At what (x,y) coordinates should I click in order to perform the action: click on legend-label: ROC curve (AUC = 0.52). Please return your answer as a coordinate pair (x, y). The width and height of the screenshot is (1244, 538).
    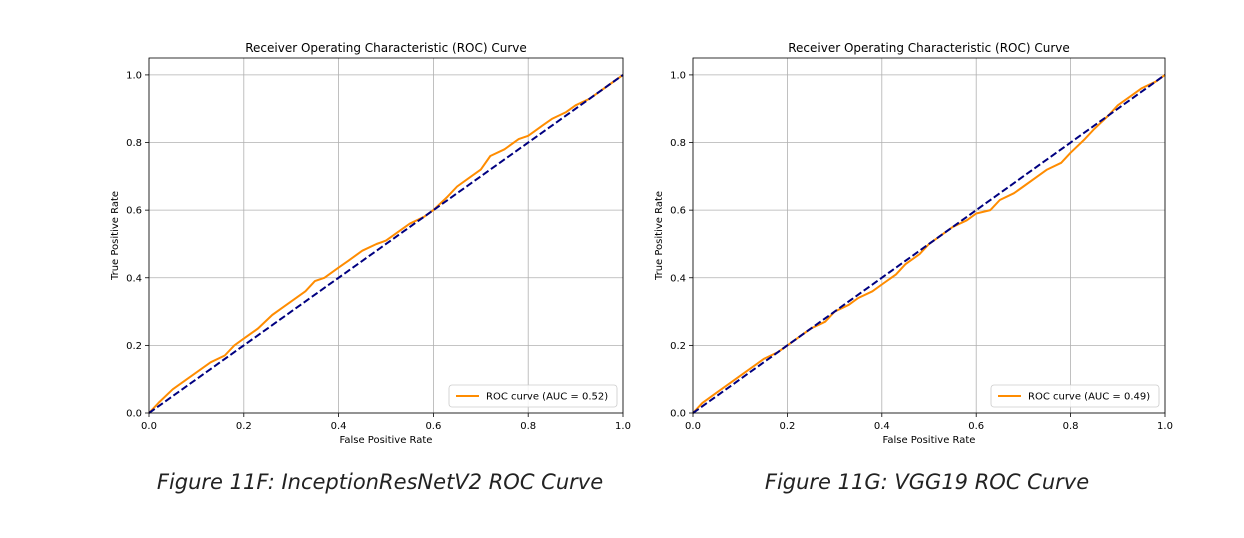
    Looking at the image, I should click on (547, 397).